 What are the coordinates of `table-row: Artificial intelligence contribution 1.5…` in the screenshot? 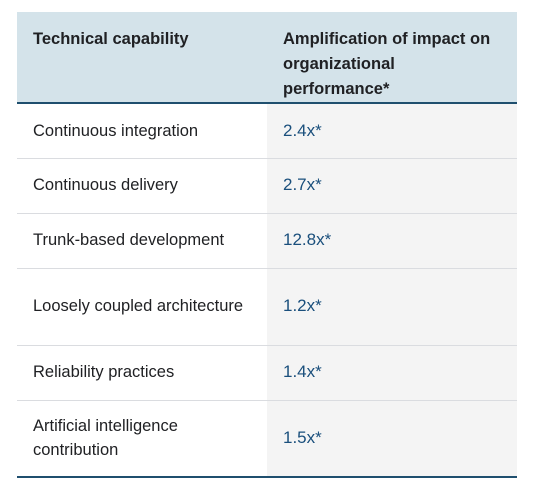 It's located at (267, 439).